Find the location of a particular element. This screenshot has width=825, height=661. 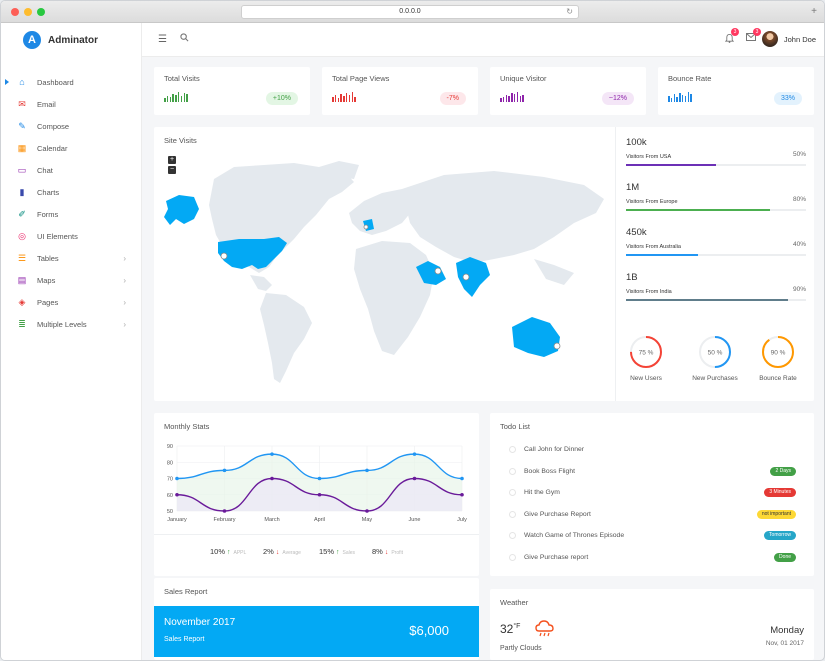

map-saudi-arabia is located at coordinates (431, 273).